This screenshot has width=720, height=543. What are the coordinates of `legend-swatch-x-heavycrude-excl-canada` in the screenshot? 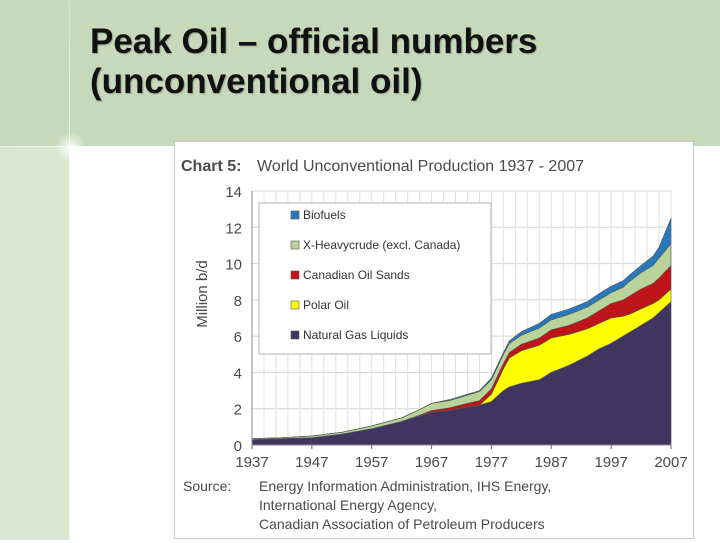 It's located at (295, 245).